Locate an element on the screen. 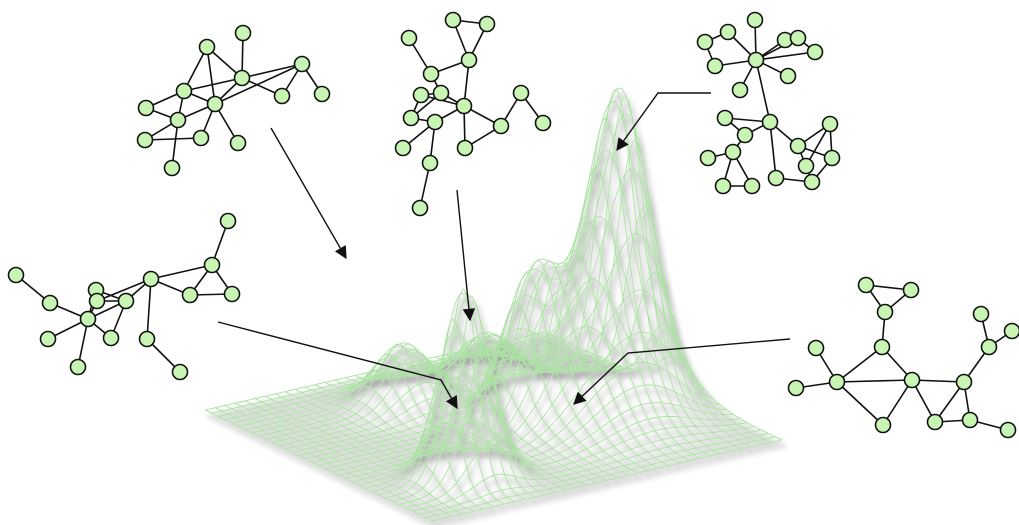  arrow-top-center is located at coordinates (466, 255).